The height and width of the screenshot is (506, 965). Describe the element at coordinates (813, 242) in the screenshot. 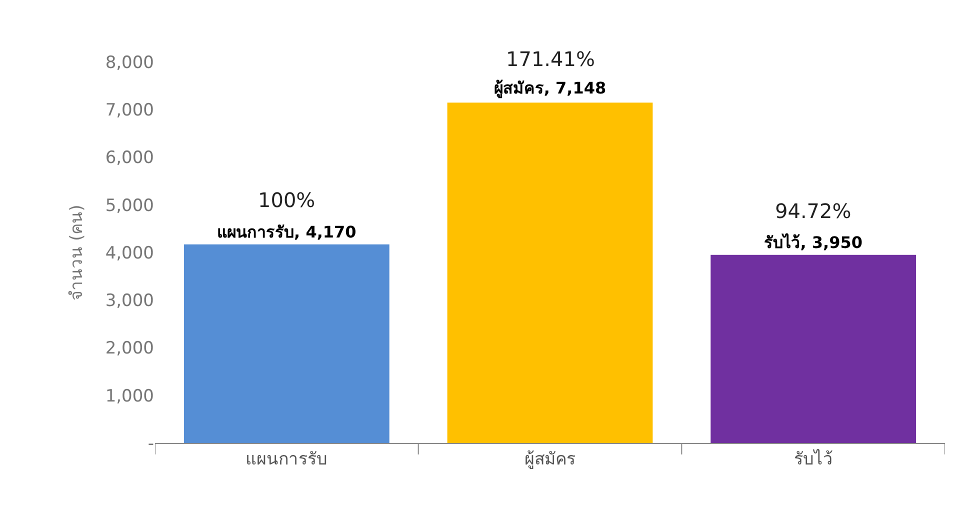

I see `data-label: รับไว้, 3,950` at that location.